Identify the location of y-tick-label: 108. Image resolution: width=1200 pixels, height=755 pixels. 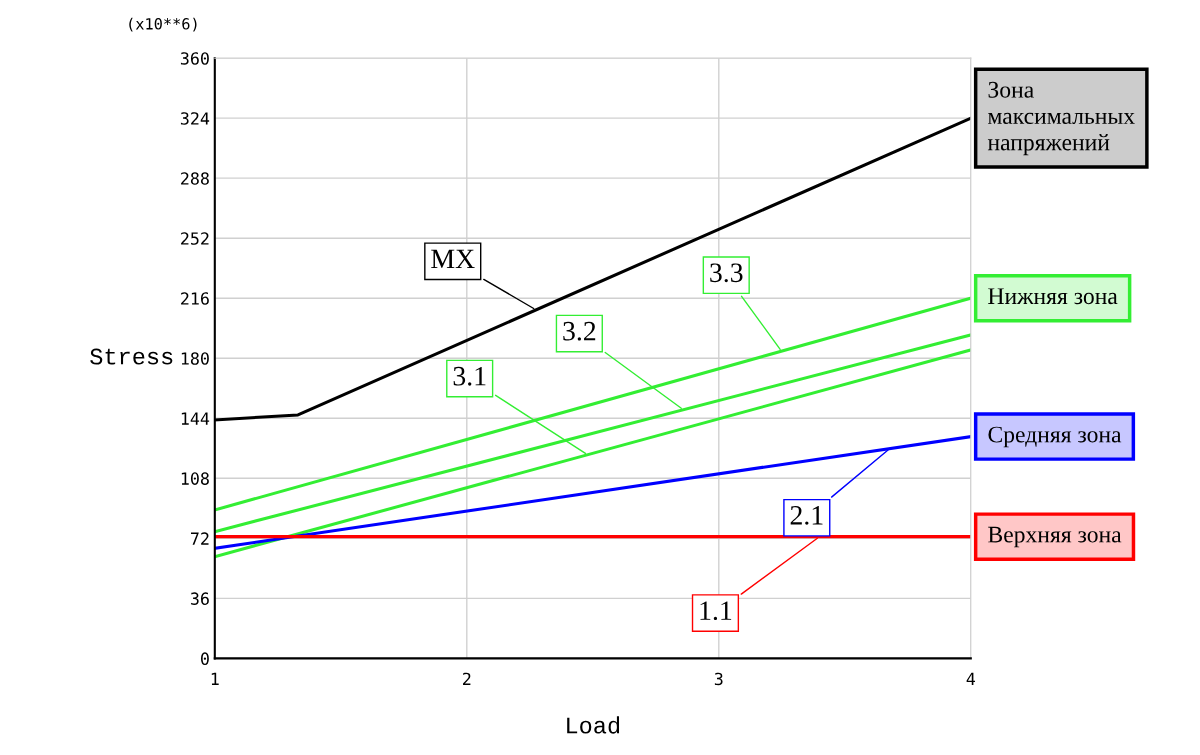
(195, 478).